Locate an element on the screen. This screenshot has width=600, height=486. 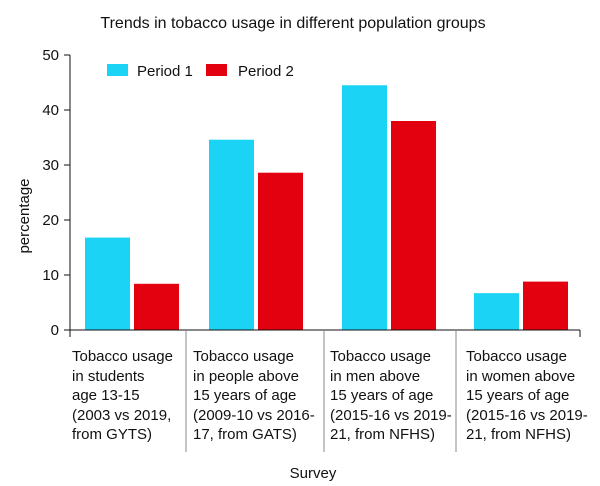
y-tick-label: 30 is located at coordinates (50, 165).